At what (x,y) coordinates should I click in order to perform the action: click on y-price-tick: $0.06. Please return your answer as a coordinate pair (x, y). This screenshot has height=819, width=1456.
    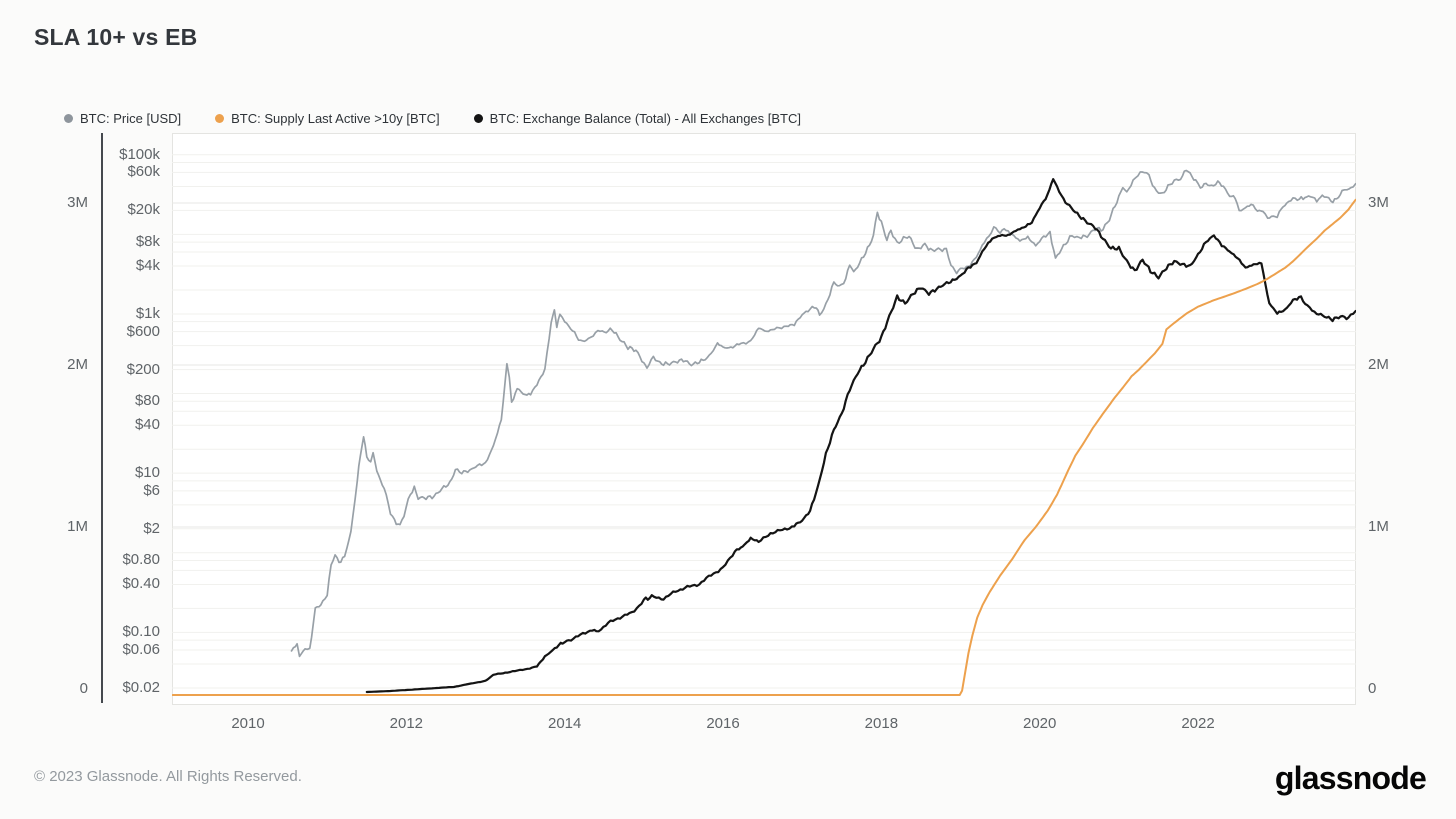
    Looking at the image, I should click on (141, 650).